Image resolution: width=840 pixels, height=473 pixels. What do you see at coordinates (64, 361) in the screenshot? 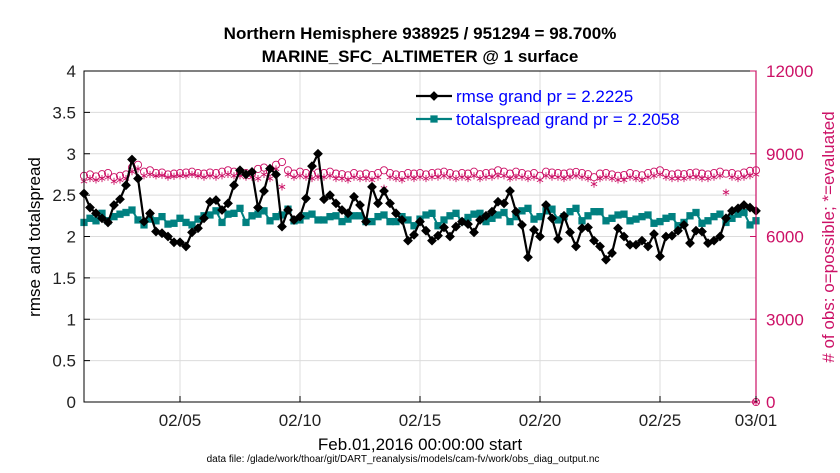
I see `y-tick-label-left: 0.5` at bounding box center [64, 361].